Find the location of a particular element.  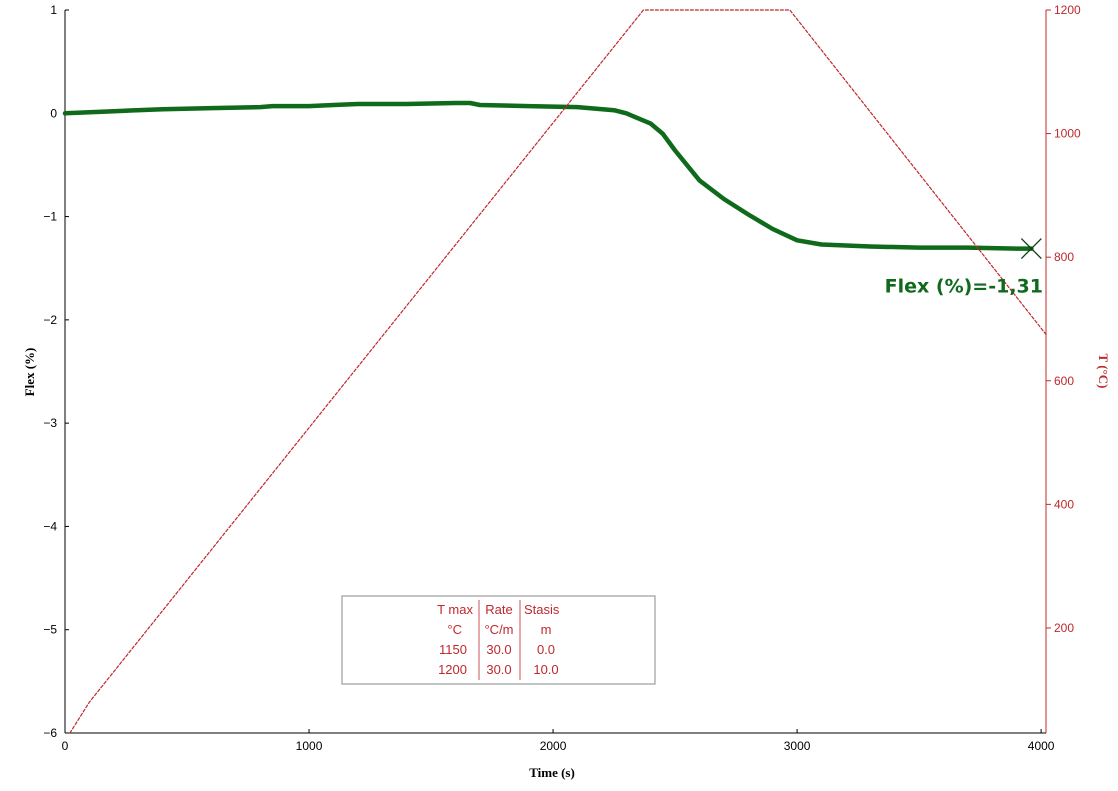

y2-axis-title: T (°C) is located at coordinates (1103, 371).